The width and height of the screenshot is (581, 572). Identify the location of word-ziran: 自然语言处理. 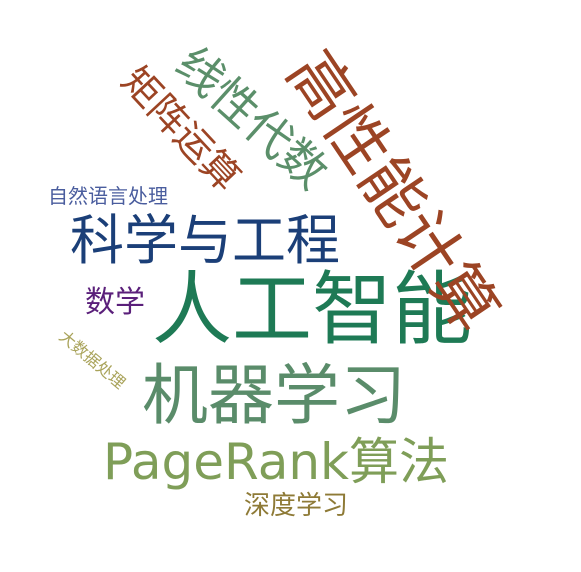
(108, 196).